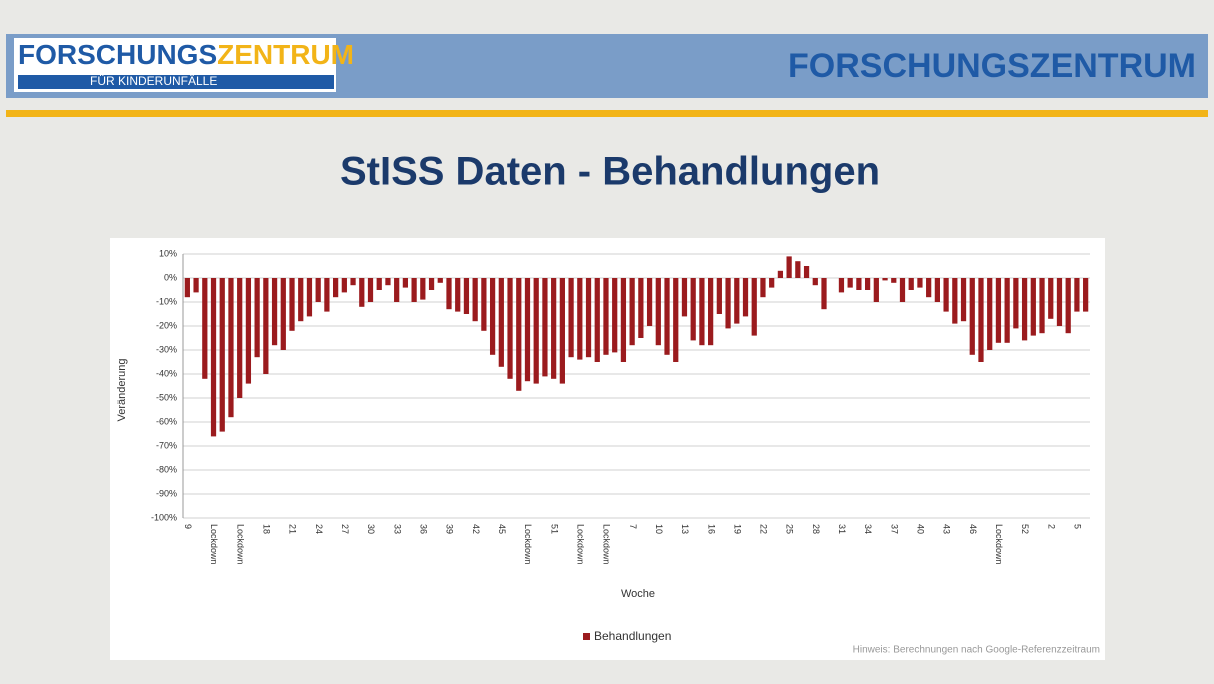 The width and height of the screenshot is (1214, 684). I want to click on x-tick-label: 7, so click(633, 526).